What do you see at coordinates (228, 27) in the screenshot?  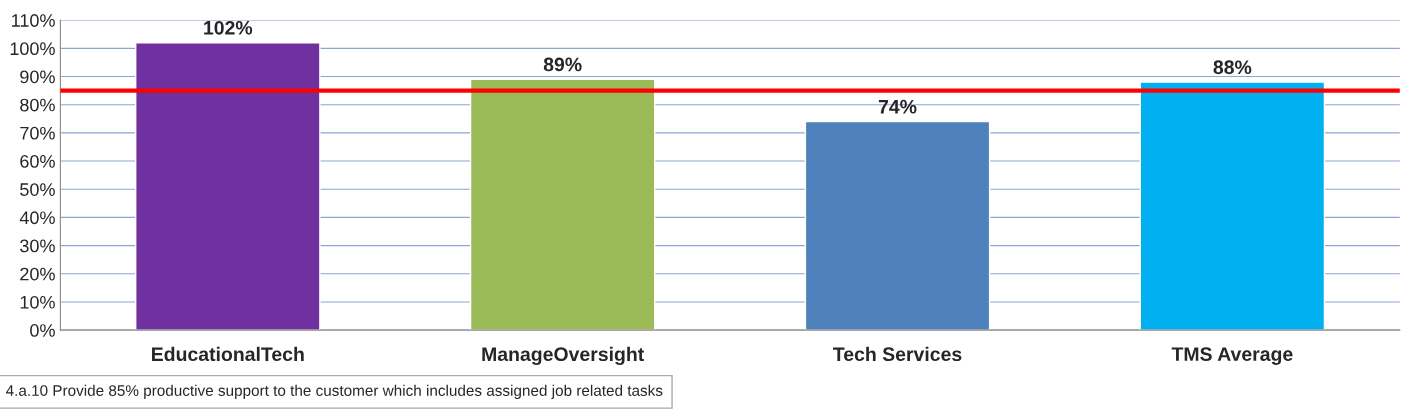 I see `data-label: 102%` at bounding box center [228, 27].